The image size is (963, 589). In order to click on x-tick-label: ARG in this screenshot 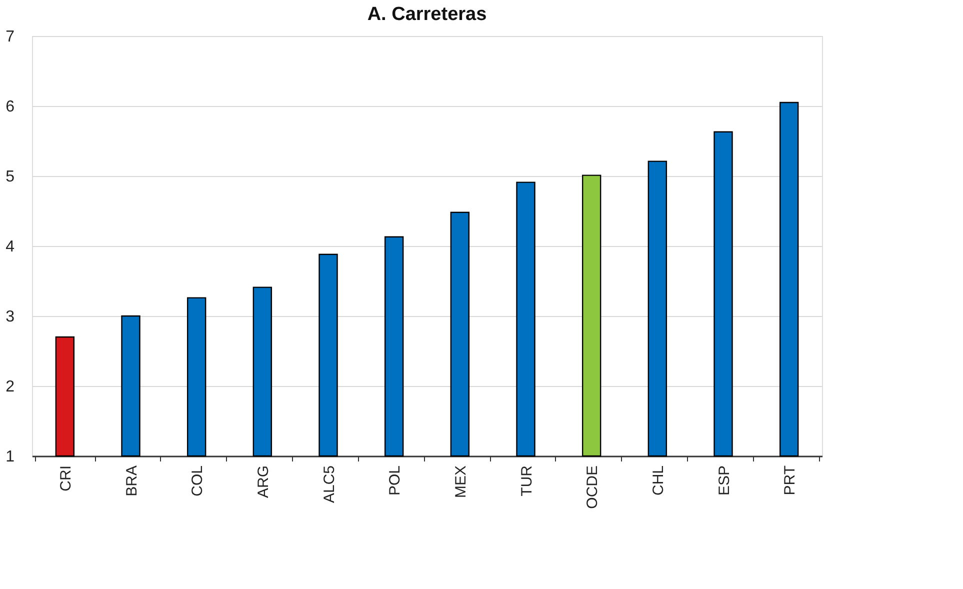, I will do `click(263, 482)`.